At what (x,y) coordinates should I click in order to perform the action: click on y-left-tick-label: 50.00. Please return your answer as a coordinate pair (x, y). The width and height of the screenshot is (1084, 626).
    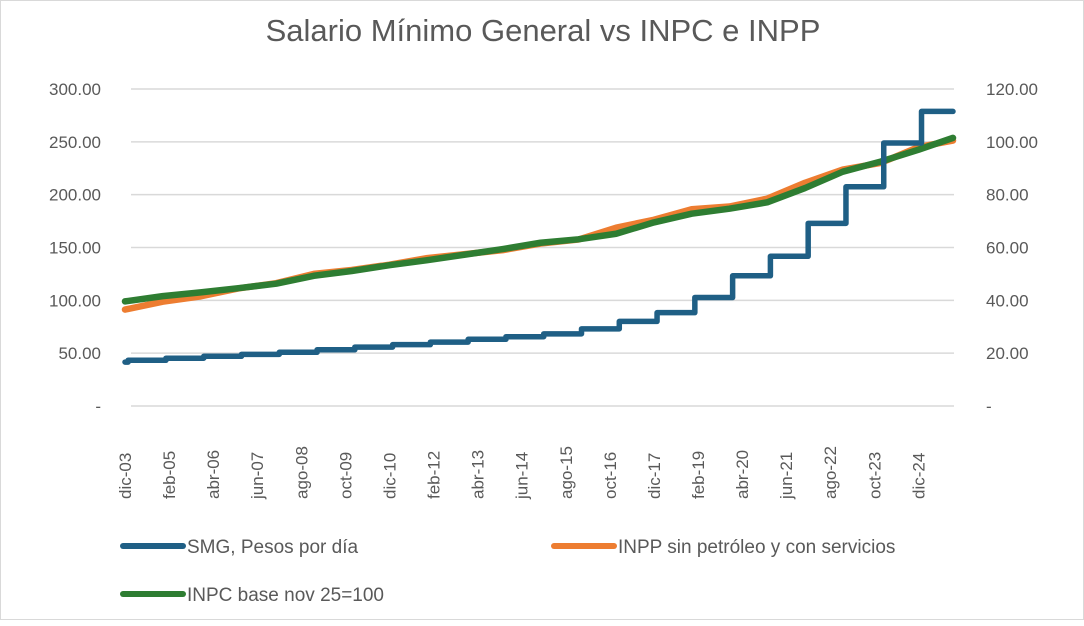
    Looking at the image, I should click on (79, 353).